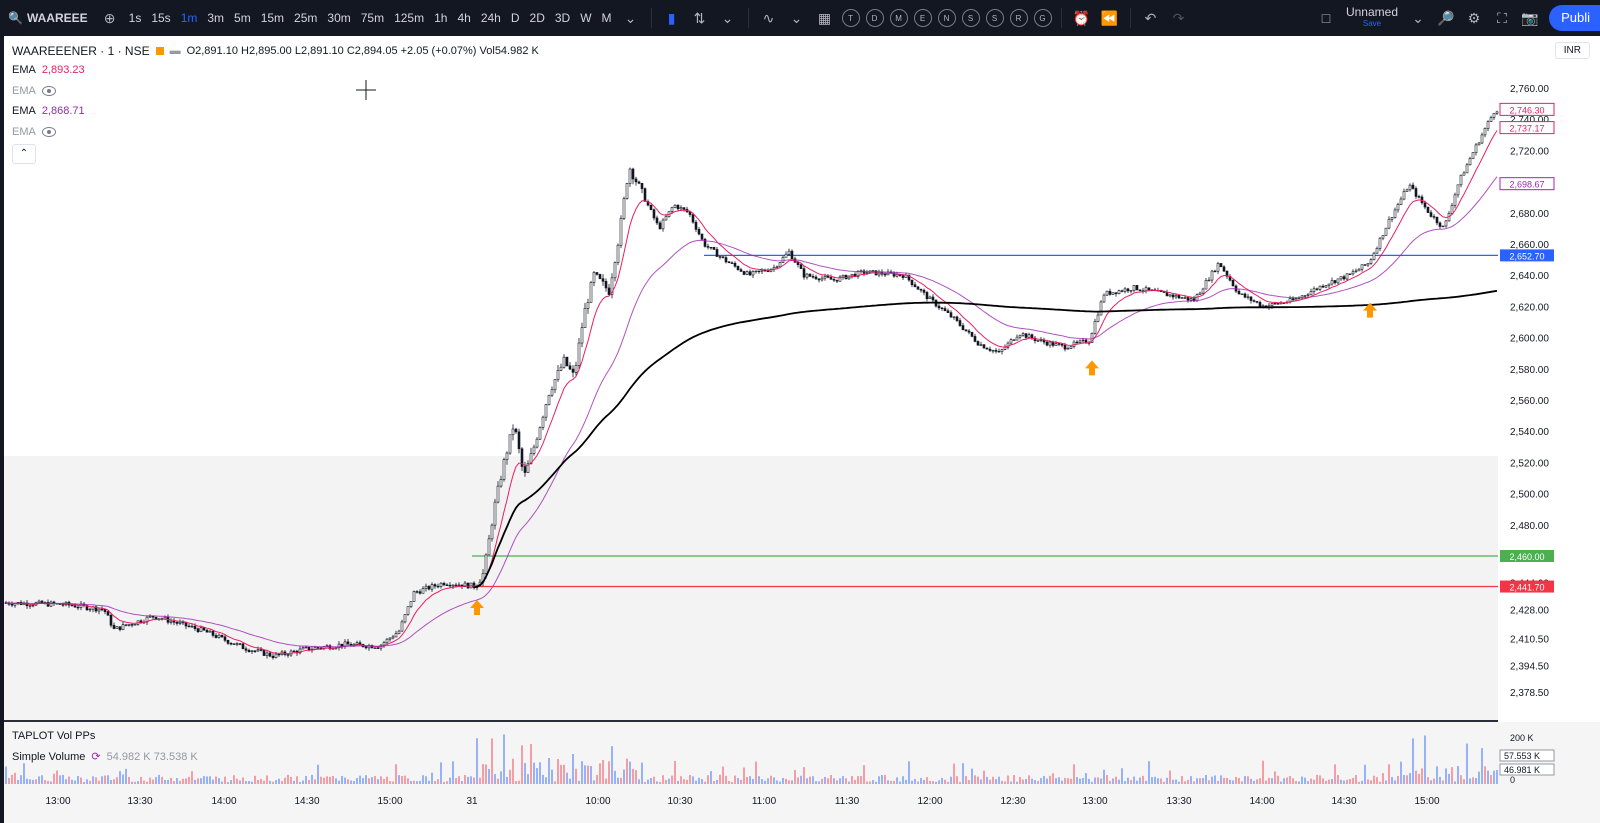 The height and width of the screenshot is (823, 1600). I want to click on interval-15m: 15m, so click(272, 18).